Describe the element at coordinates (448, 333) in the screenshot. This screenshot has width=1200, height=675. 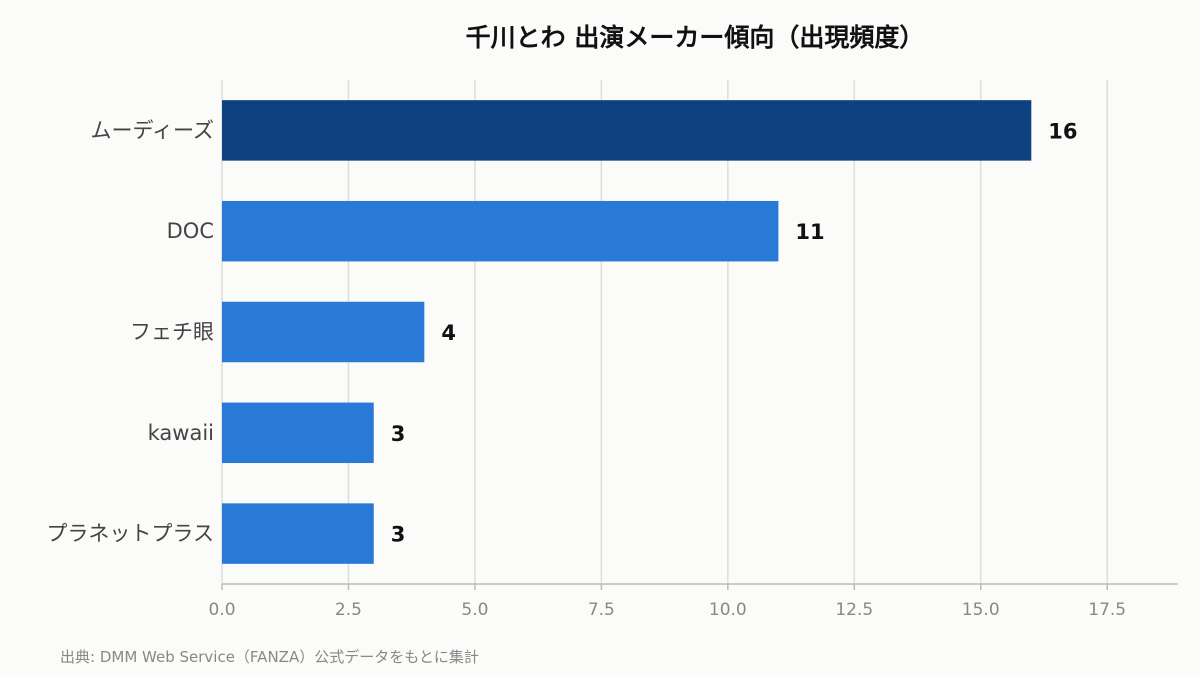
I see `data-label: 4` at that location.